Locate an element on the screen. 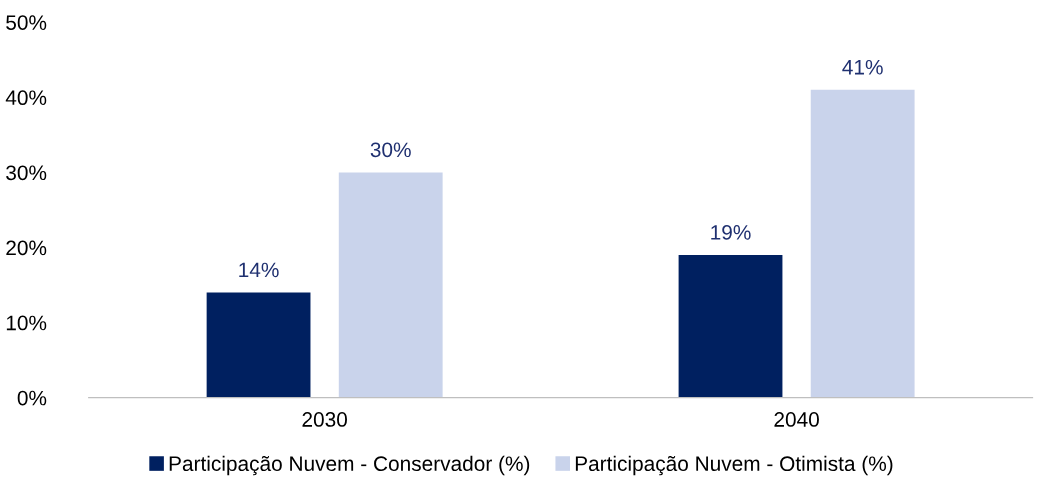 This screenshot has width=1043, height=494. y-tick-label: 40% is located at coordinates (26, 98).